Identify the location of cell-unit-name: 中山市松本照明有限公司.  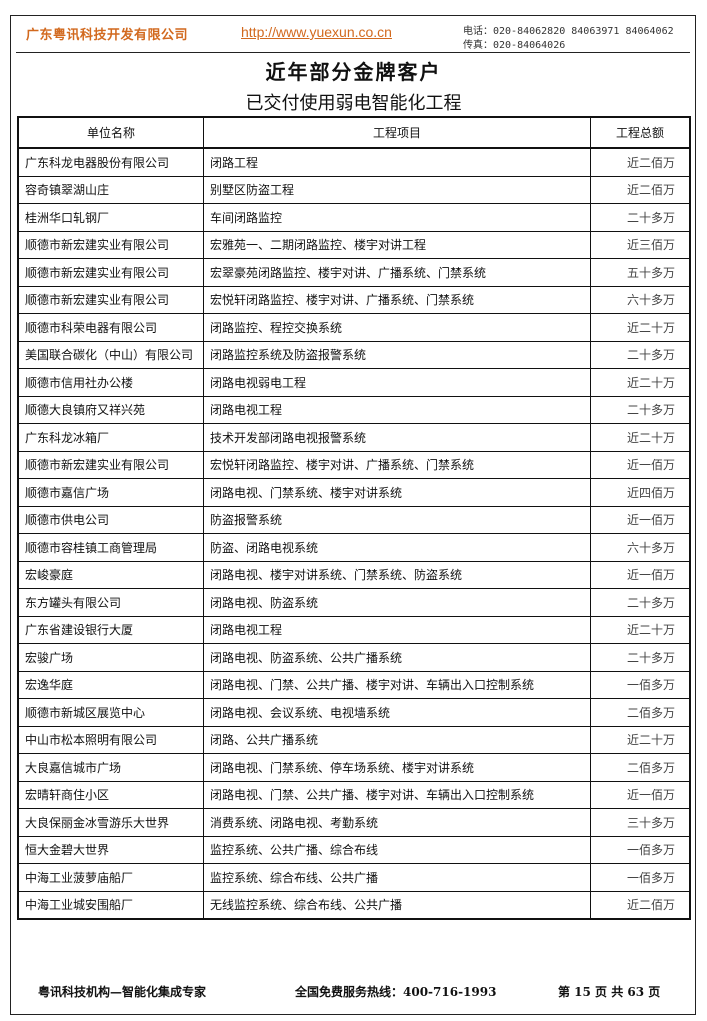
(110, 739).